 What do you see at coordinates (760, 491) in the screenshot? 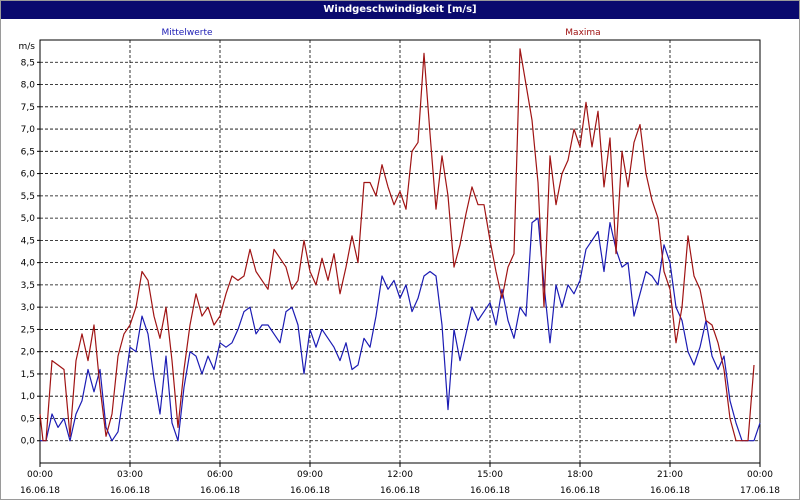
I see `x-tick-date-label: 17.06.18` at bounding box center [760, 491].